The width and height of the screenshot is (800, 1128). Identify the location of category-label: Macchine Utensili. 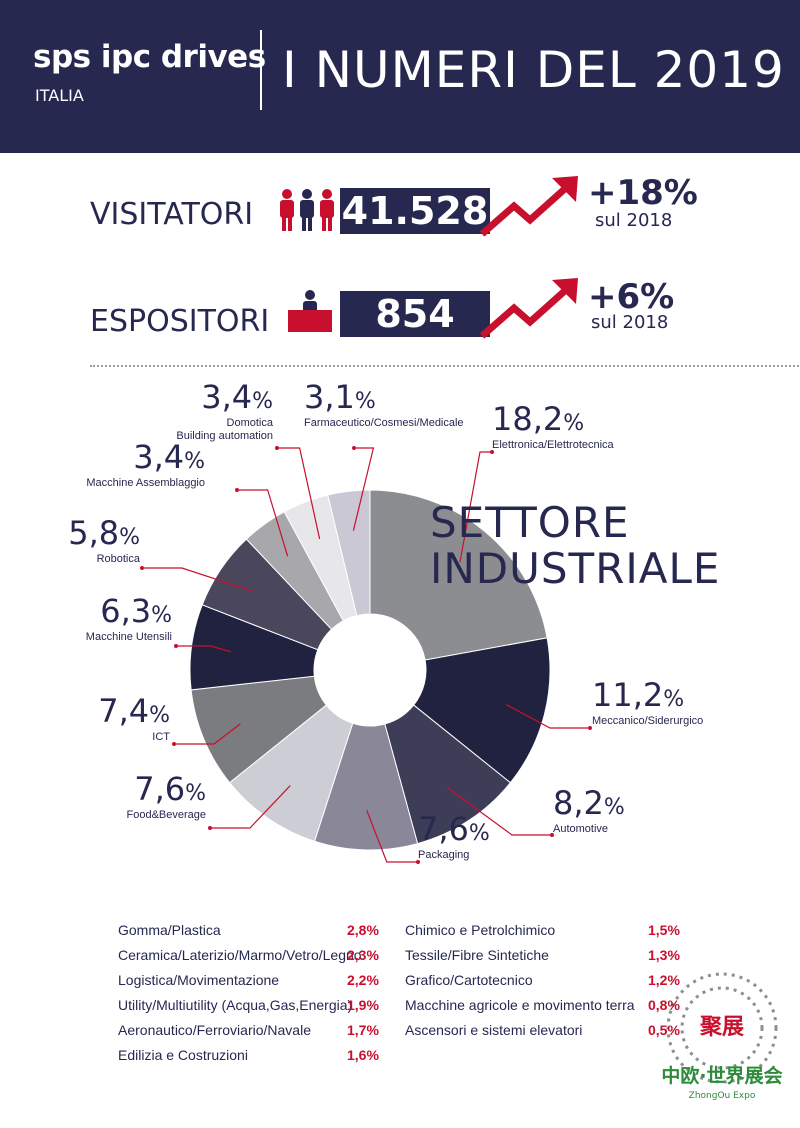
(129, 637).